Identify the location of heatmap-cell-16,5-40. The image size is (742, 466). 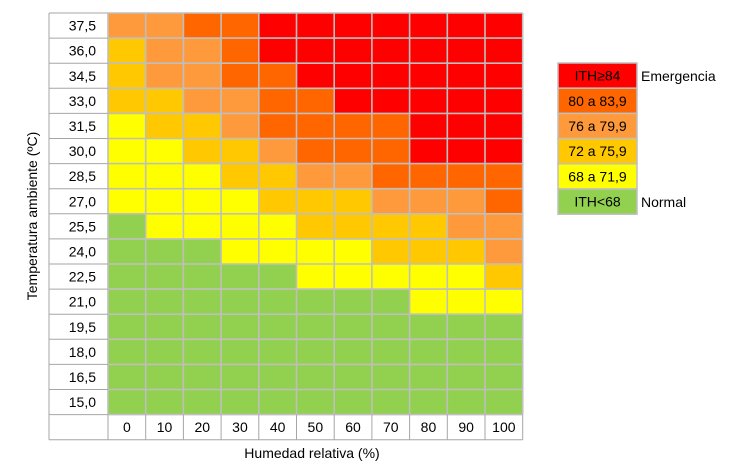
(277, 377).